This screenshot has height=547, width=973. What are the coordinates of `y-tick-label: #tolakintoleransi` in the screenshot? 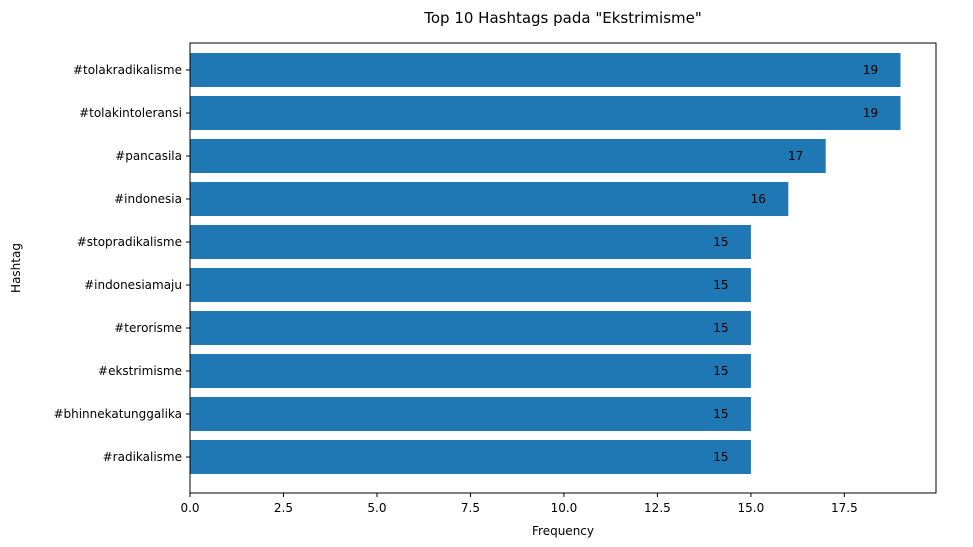 It's located at (130, 113).